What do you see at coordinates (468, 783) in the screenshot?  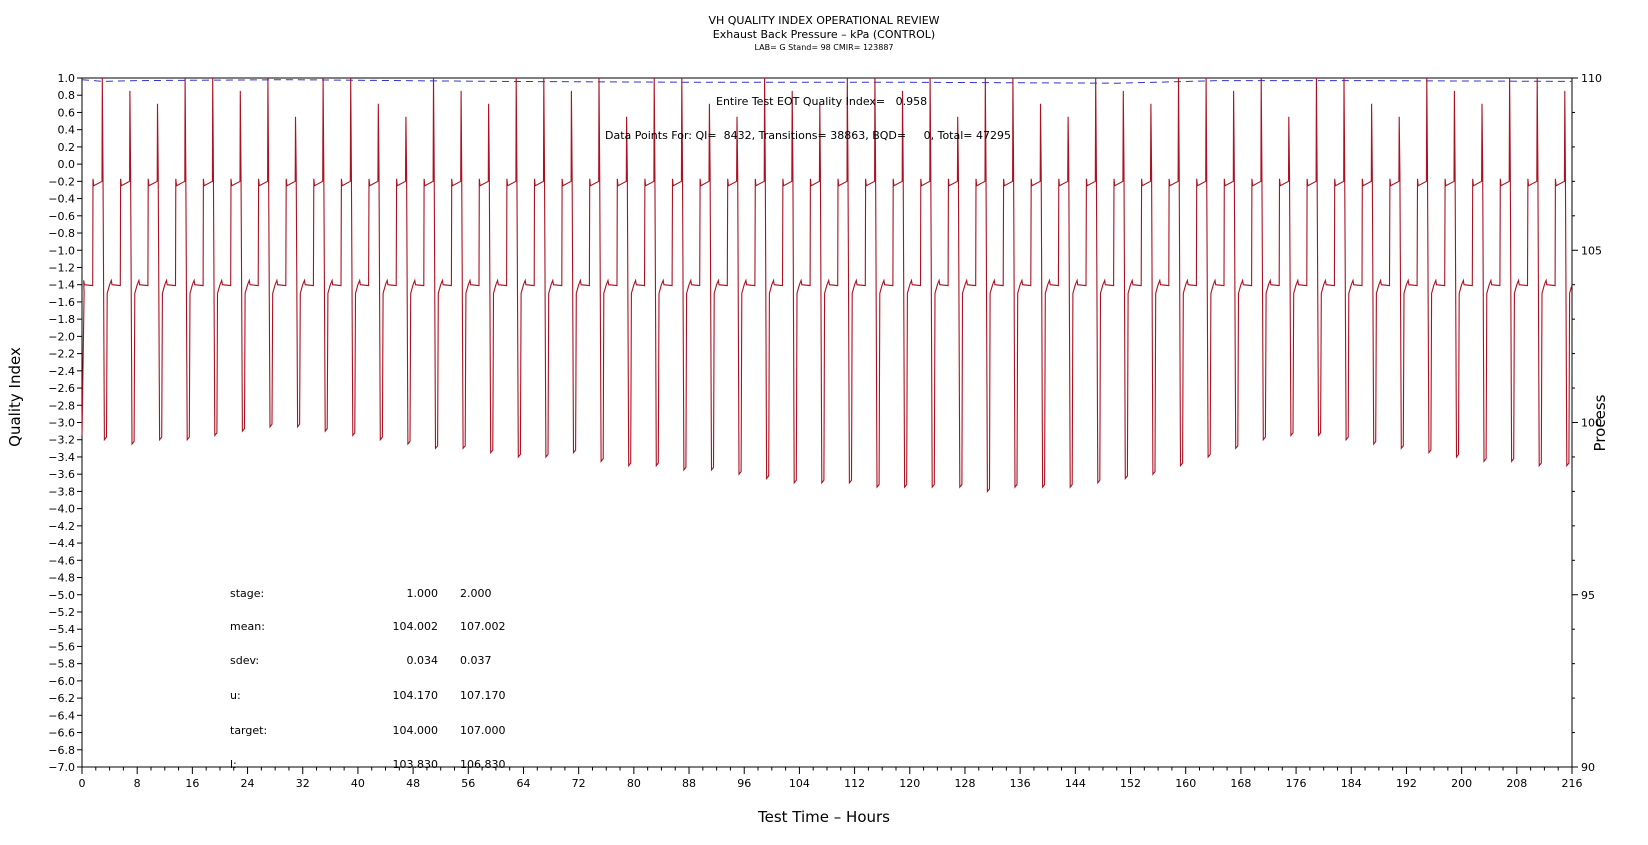 I see `x-tick-label: 56` at bounding box center [468, 783].